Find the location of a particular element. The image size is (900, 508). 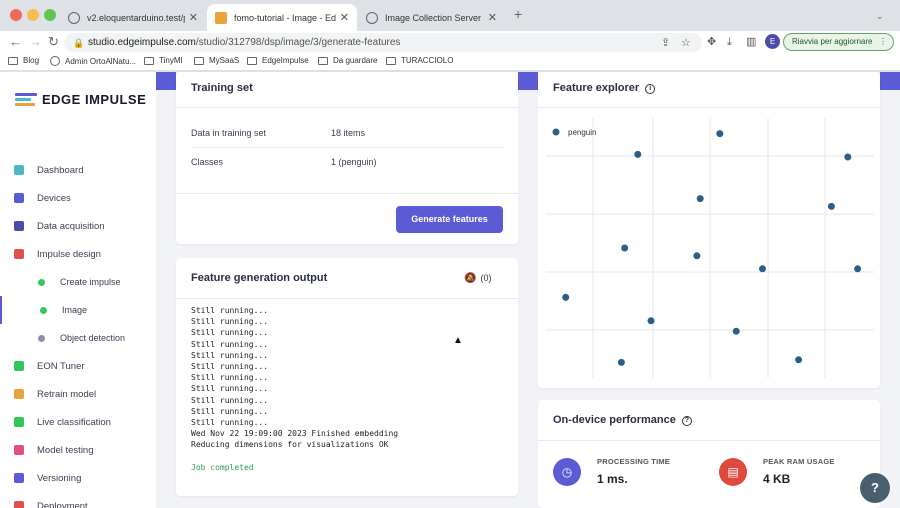

sidebar-item-object-detection: Object detection is located at coordinates (78, 338).